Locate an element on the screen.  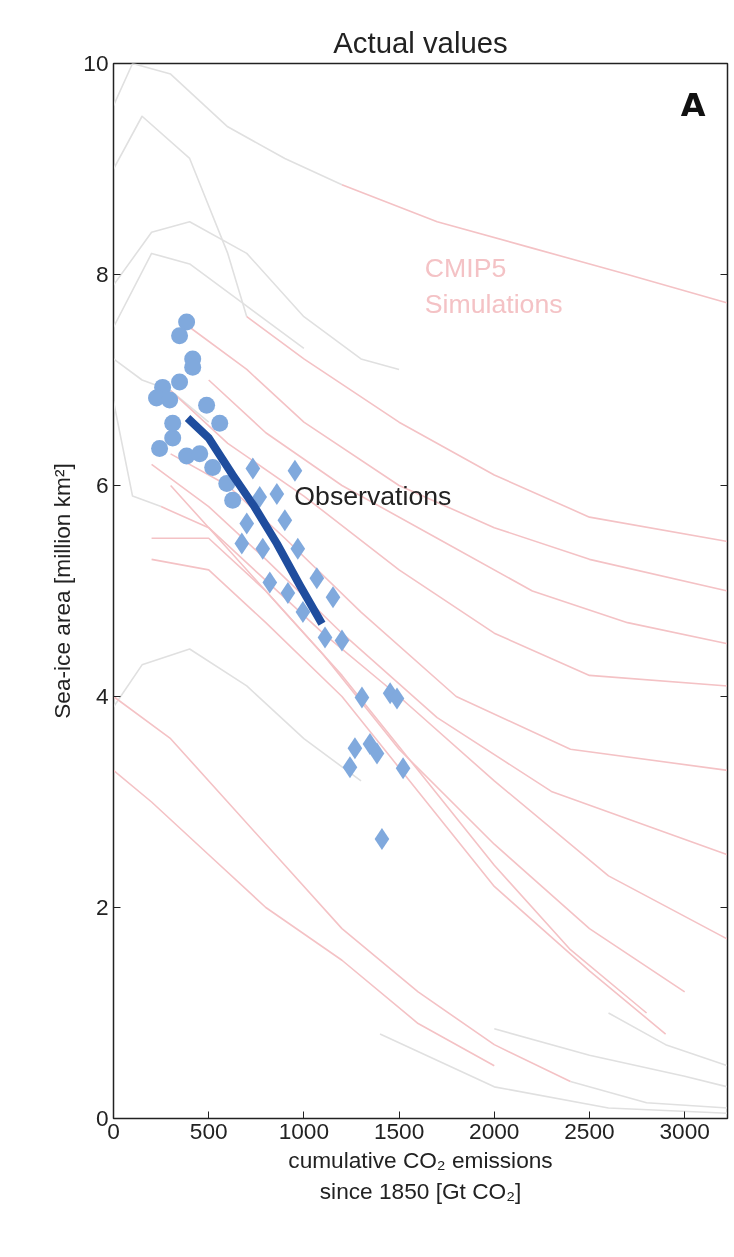
chart-title: Actual values is located at coordinates (420, 42).